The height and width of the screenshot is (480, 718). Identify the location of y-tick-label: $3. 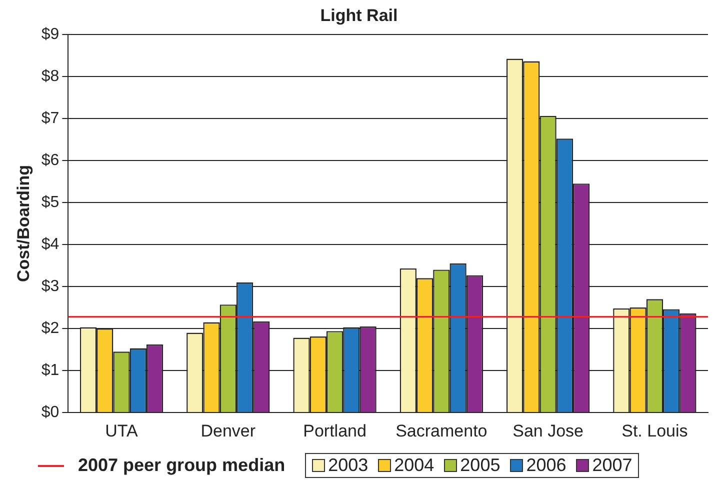
(50, 286).